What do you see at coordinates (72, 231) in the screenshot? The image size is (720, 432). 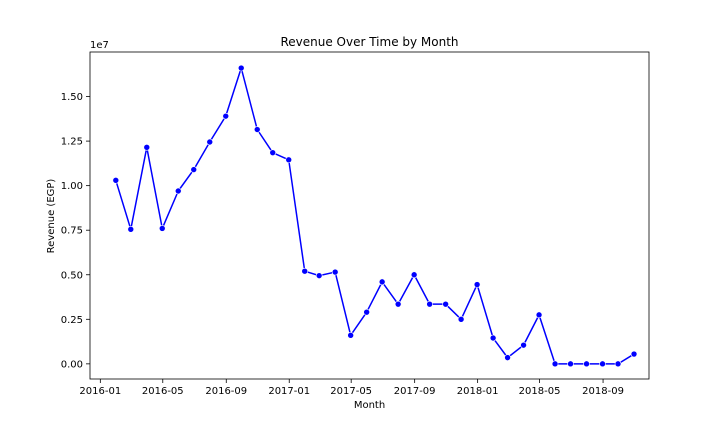 I see `y-tick-label: 0.75` at bounding box center [72, 231].